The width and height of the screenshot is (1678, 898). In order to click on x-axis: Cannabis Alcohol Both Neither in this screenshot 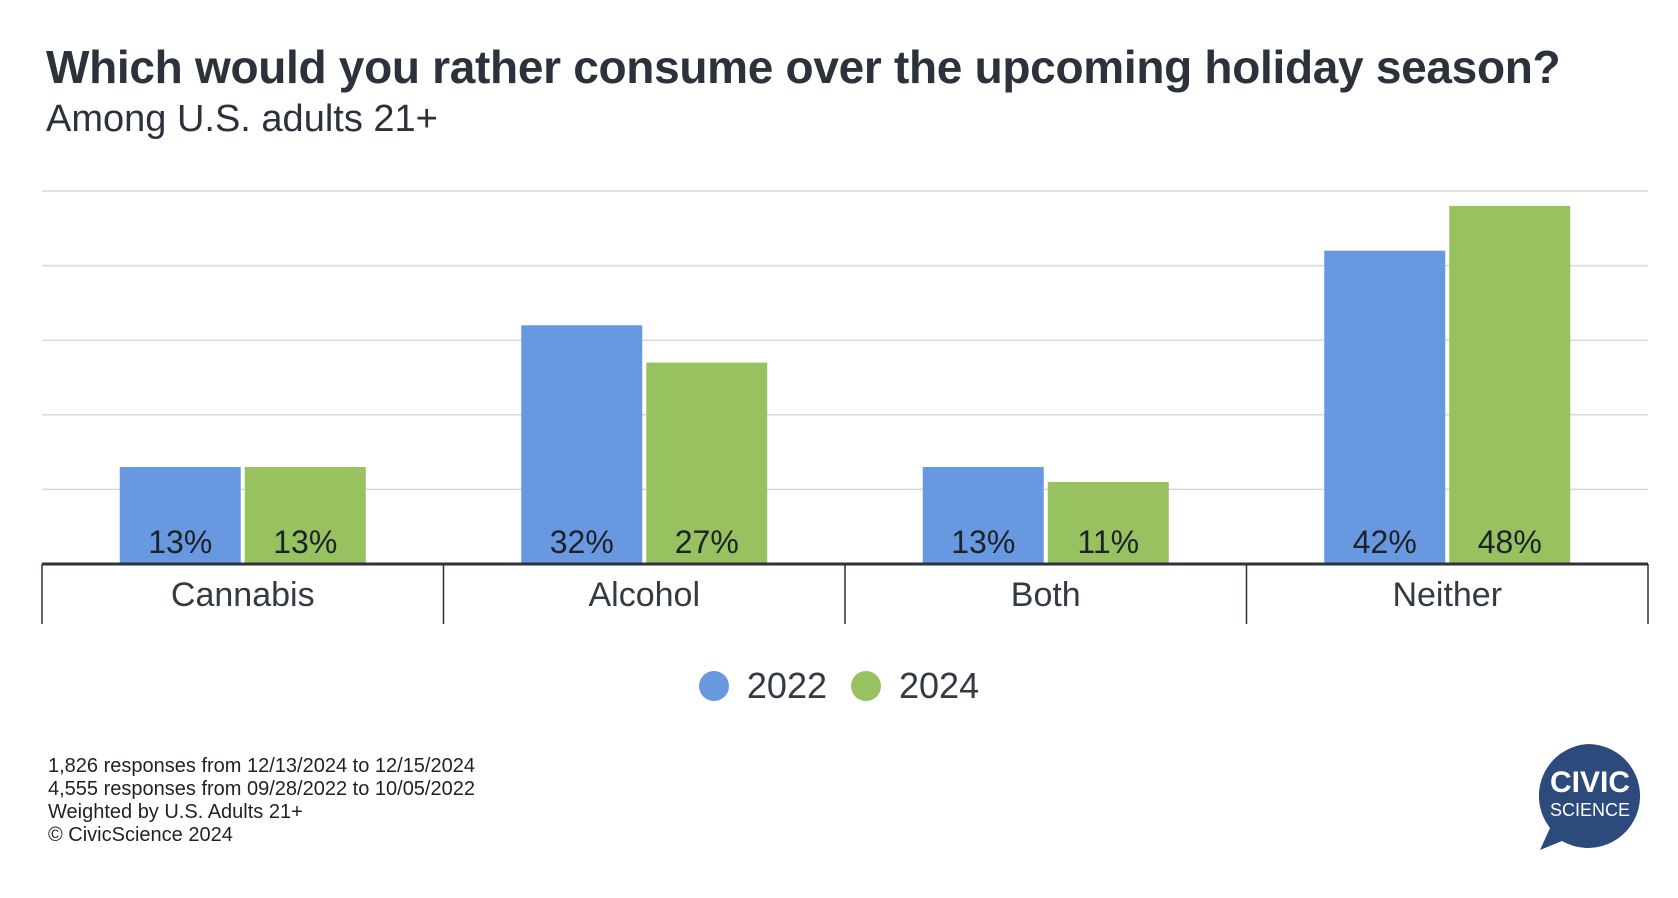, I will do `click(845, 593)`.